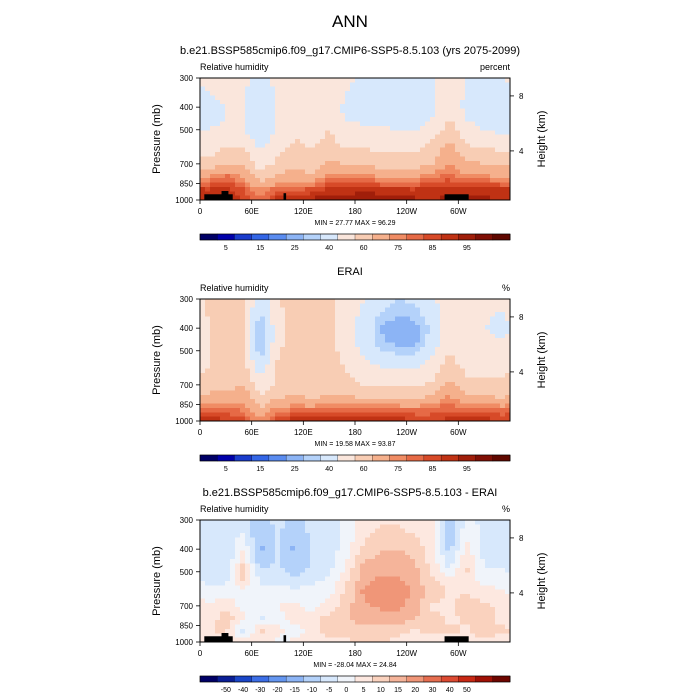 This screenshot has width=700, height=700. I want to click on x-tick-label: 60W, so click(458, 211).